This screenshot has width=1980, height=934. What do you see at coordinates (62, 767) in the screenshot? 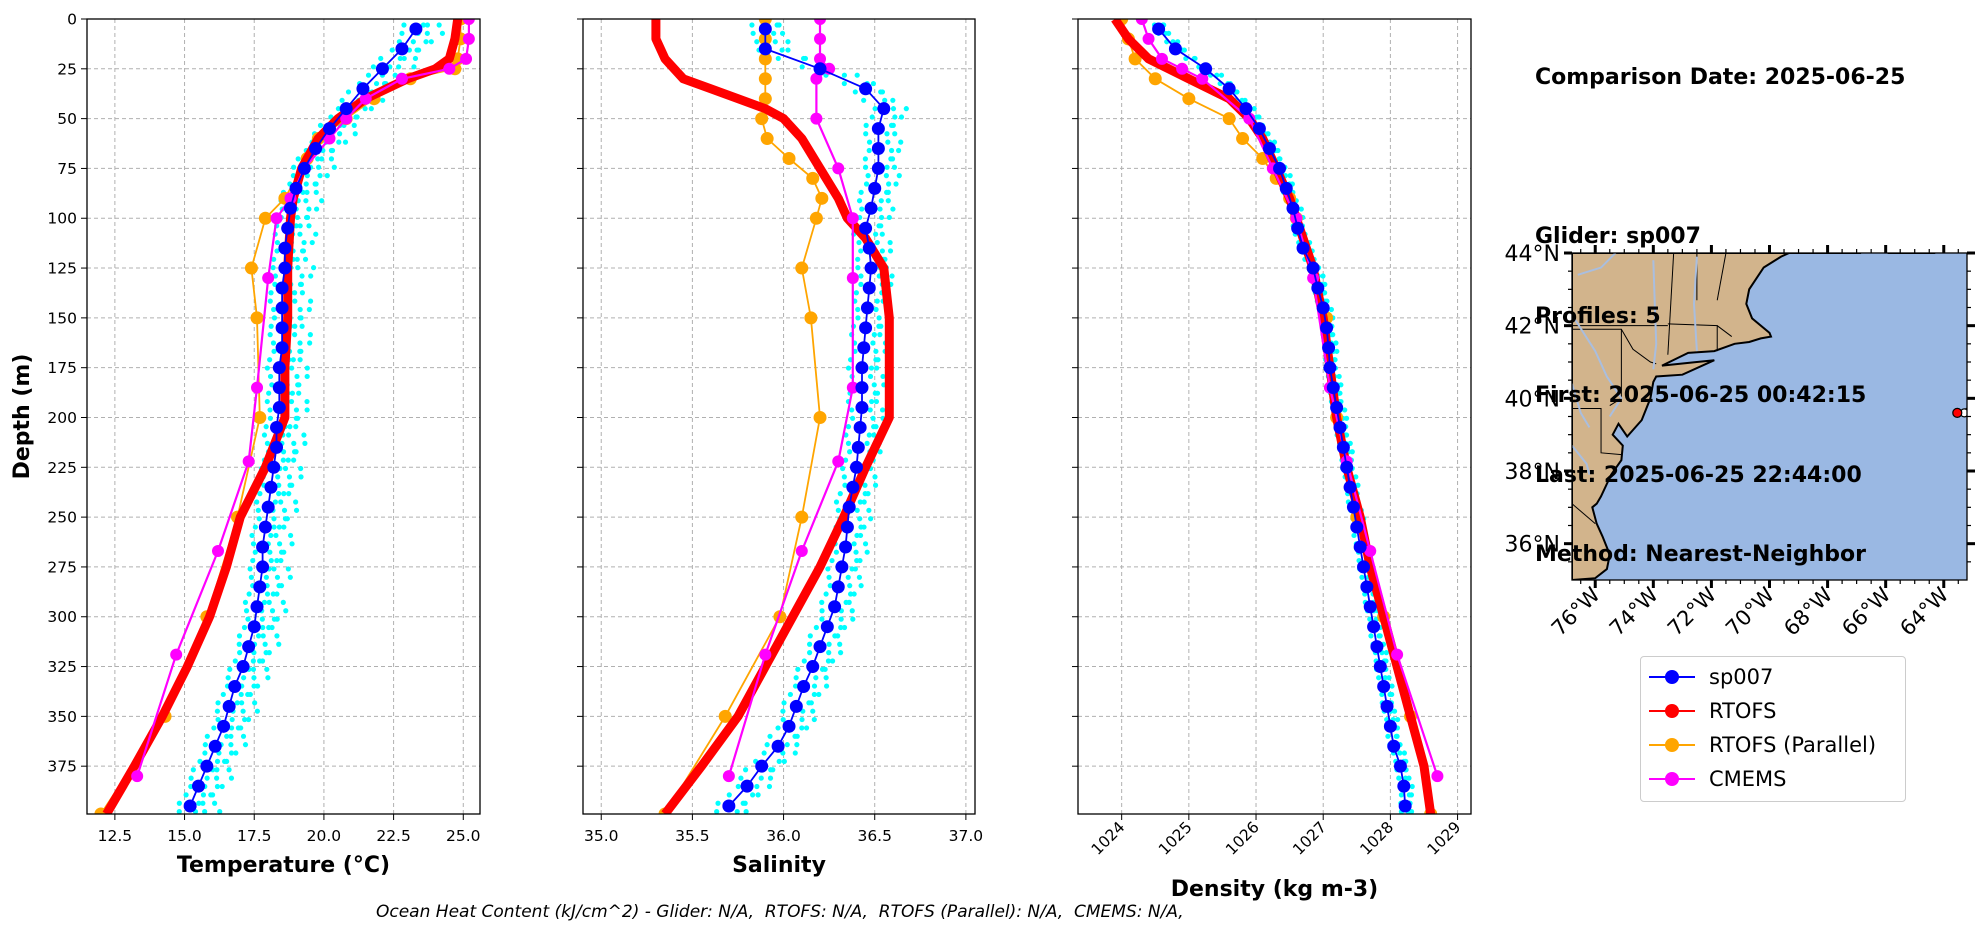
I see `y-tick-label: 375` at bounding box center [62, 767].